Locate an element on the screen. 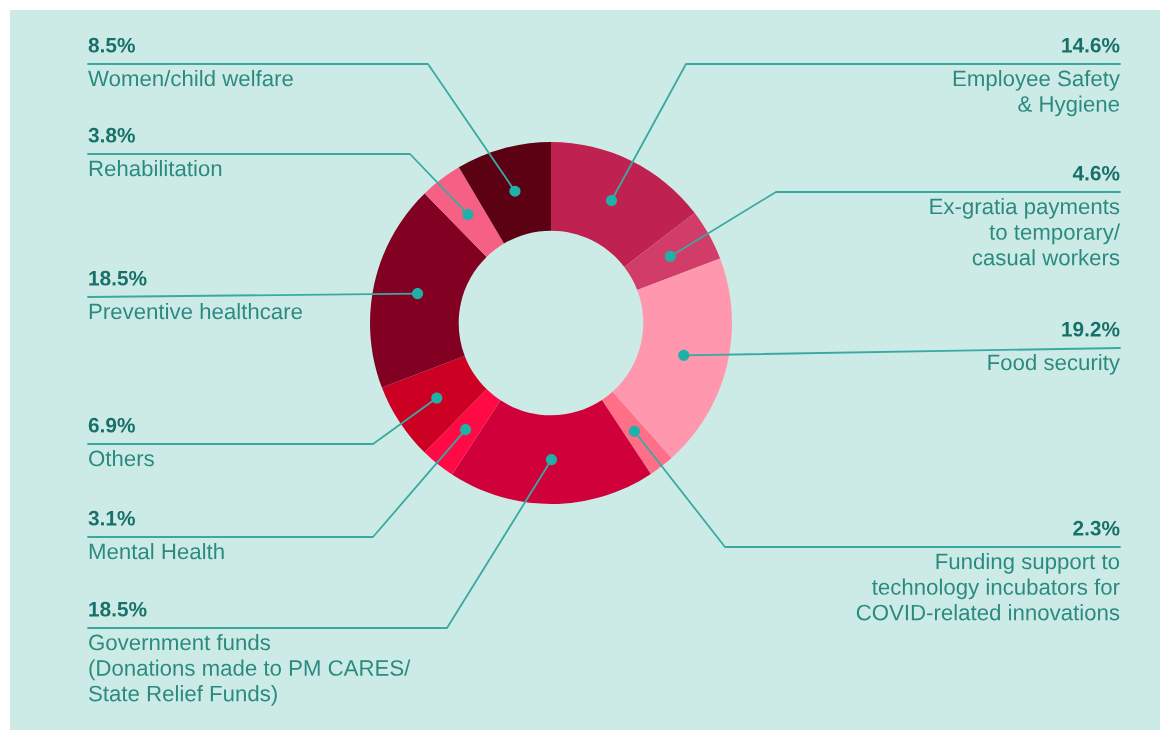 The image size is (1169, 740). data-label: 8.5% is located at coordinates (111, 45).